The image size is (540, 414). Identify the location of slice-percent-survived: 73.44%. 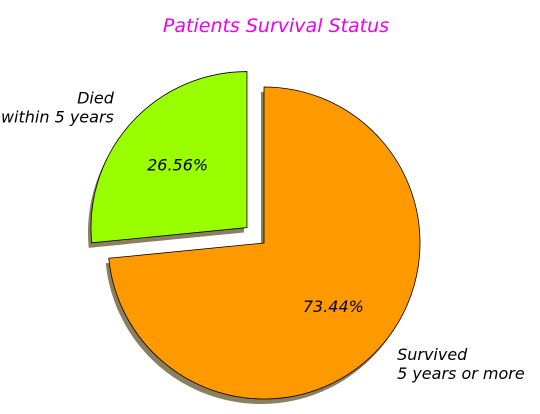
(333, 306).